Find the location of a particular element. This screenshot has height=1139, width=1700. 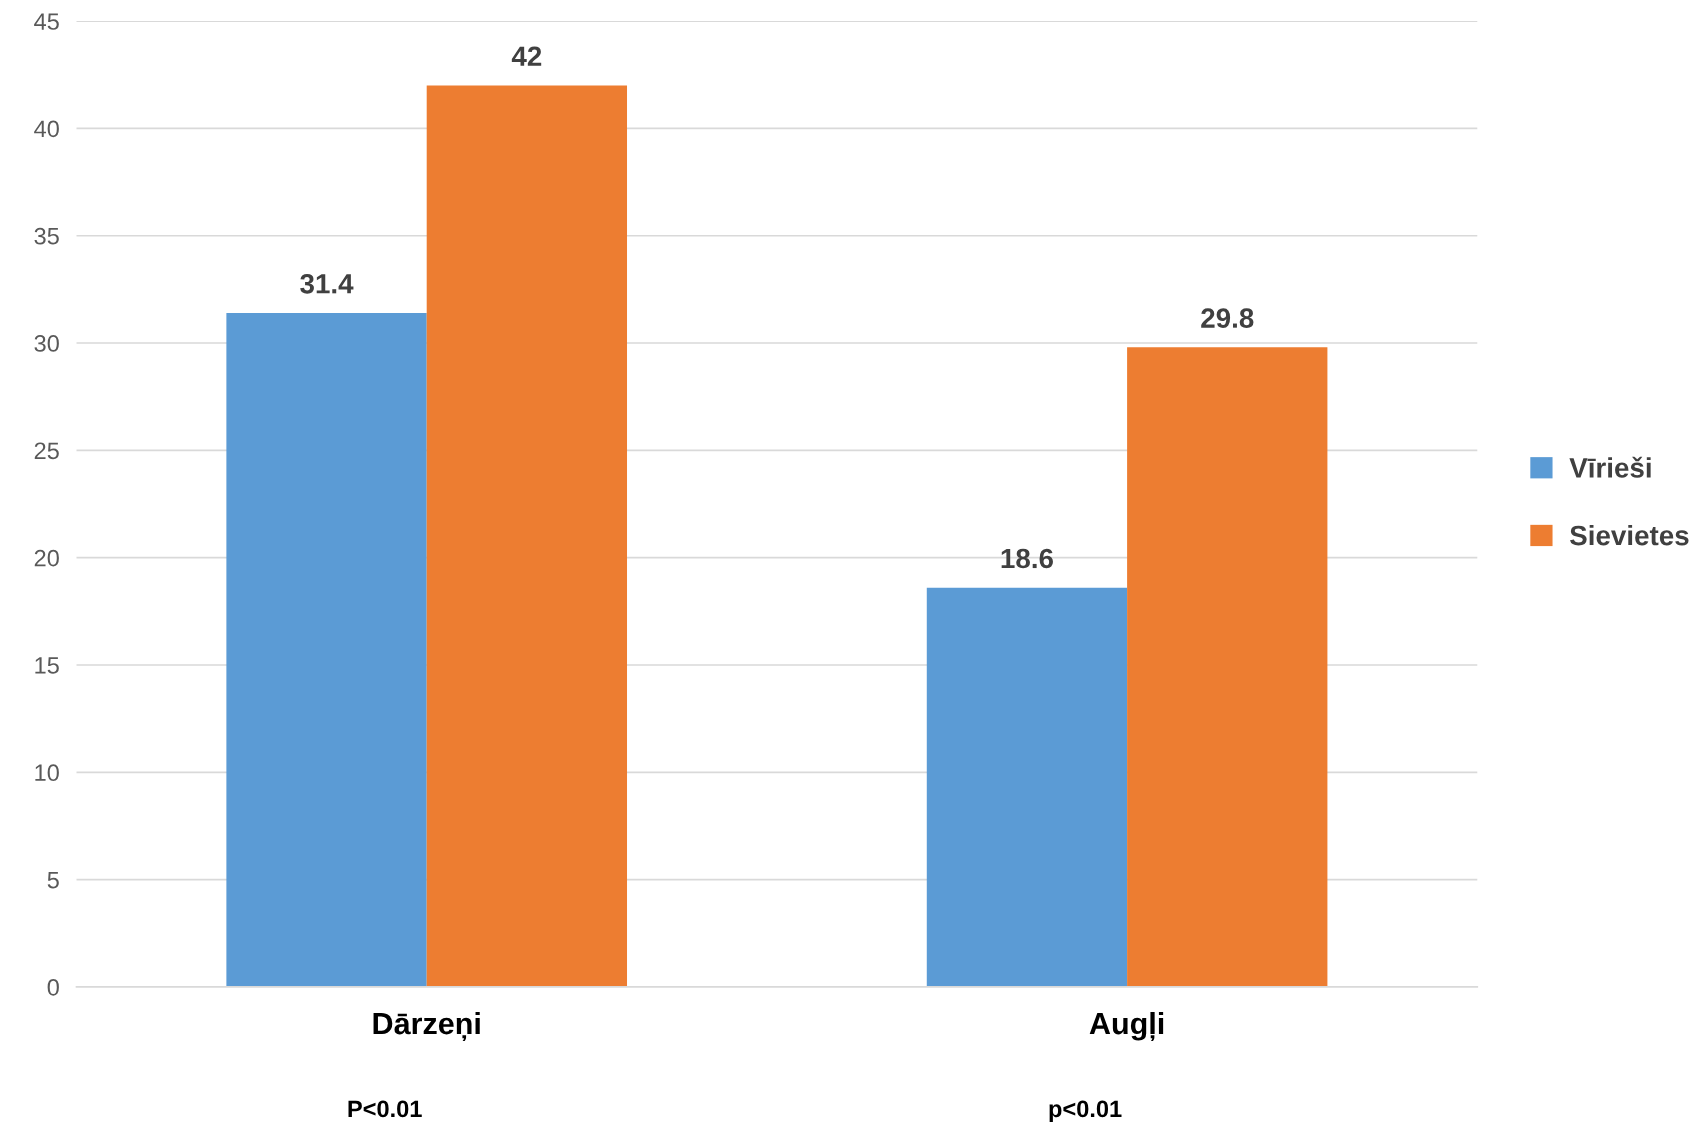

y-tick-label: 5 is located at coordinates (53, 880).